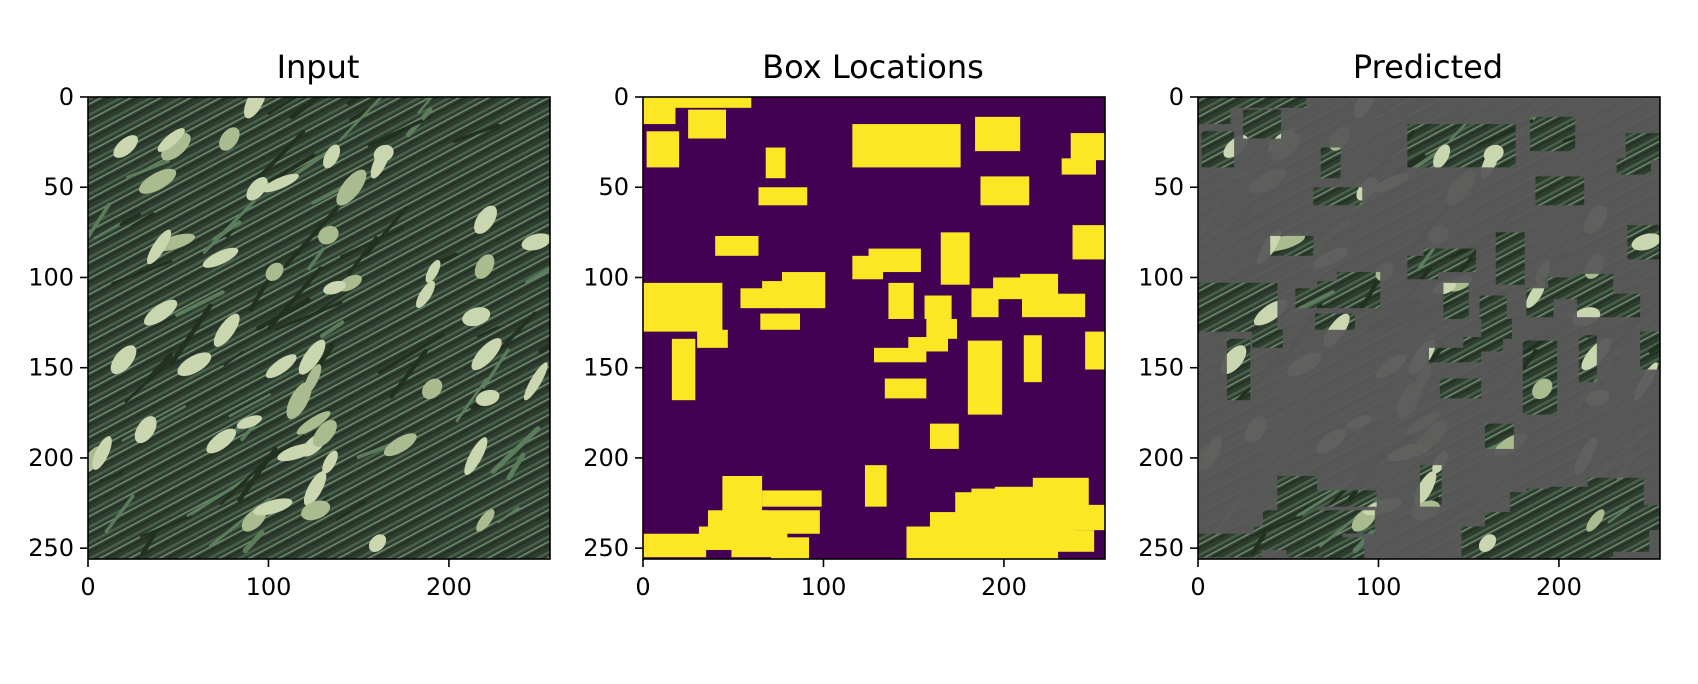 This screenshot has height=684, width=1698. Describe the element at coordinates (66, 97) in the screenshot. I see `y-tick-label: 0` at that location.